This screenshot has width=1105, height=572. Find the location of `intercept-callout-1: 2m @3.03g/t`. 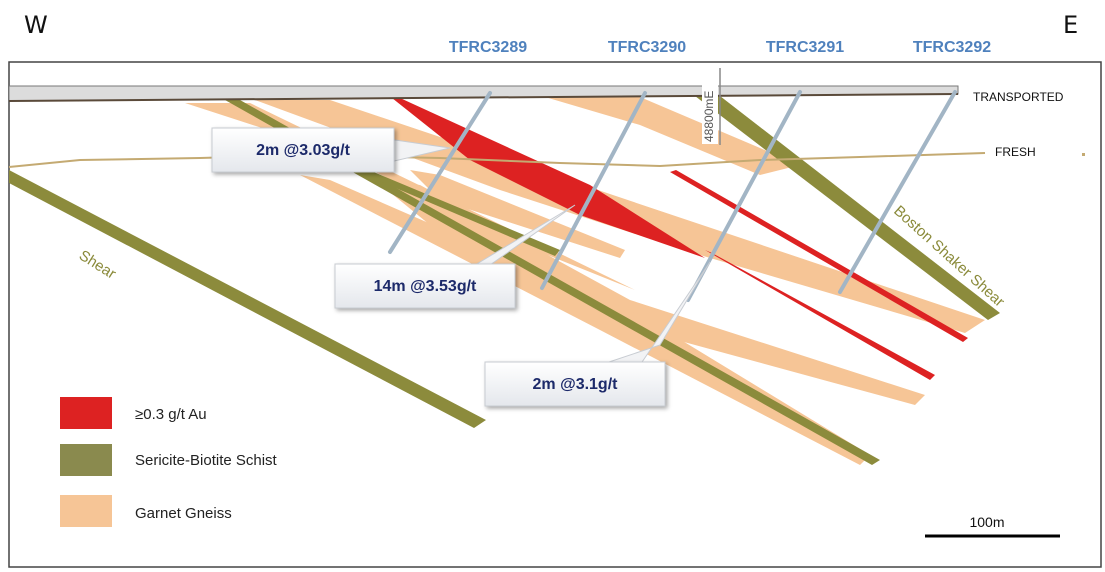

intercept-callout-1: 2m @3.03g/t is located at coordinates (303, 150).